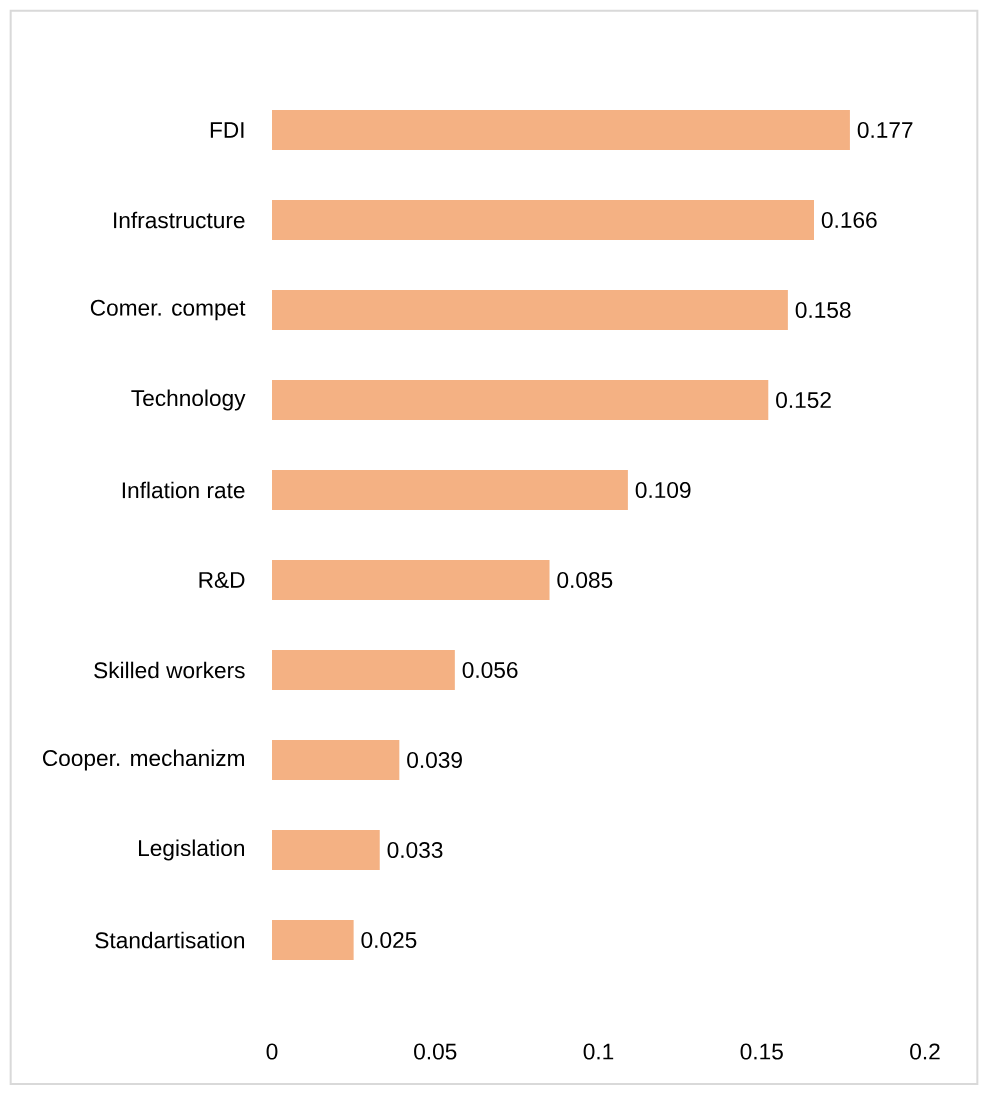 The width and height of the screenshot is (988, 1094). Describe the element at coordinates (925, 1051) in the screenshot. I see `x-tick-label: 0.2` at that location.